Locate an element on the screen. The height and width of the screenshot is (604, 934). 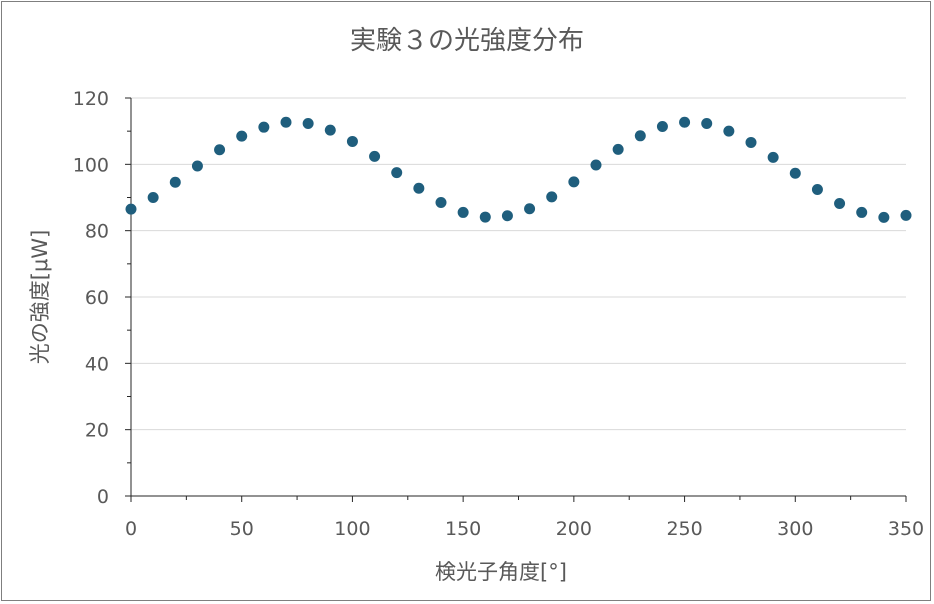
x-tick-label: 350 is located at coordinates (906, 529).